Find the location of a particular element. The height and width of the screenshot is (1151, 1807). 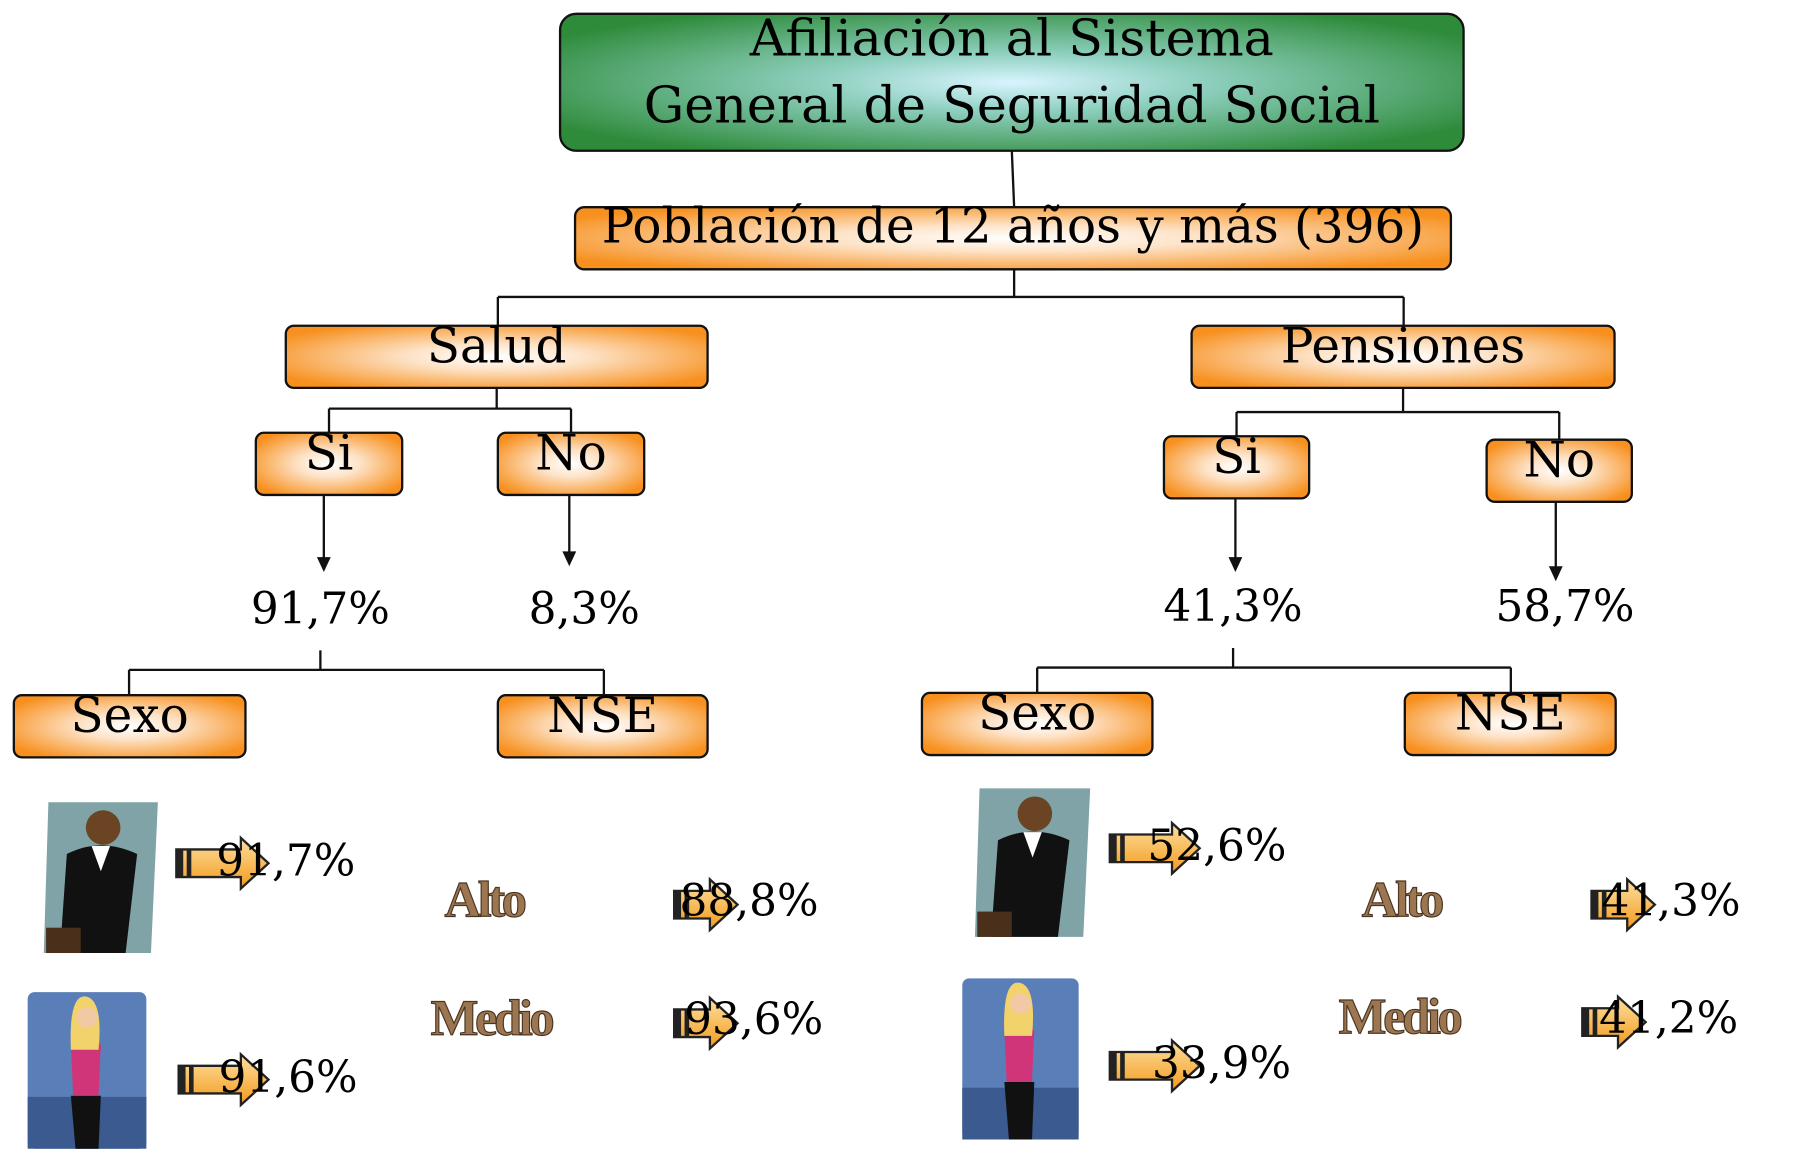

title-line: General de Seguridad Social is located at coordinates (1012, 104).